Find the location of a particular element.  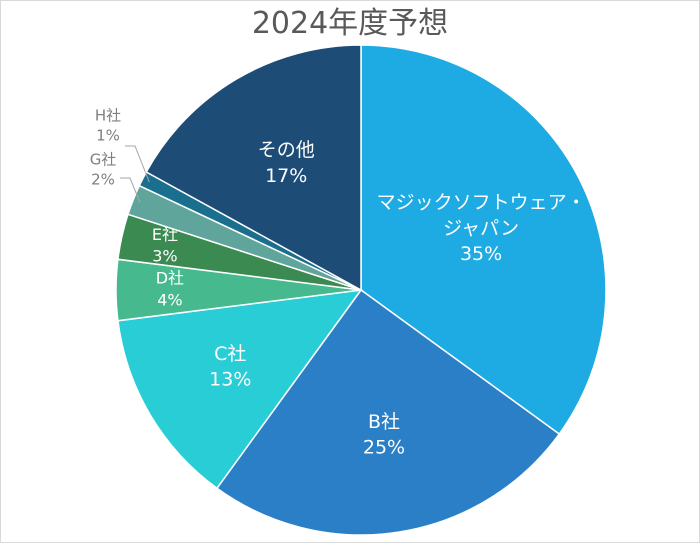

slice-percent-label-2: 25% is located at coordinates (384, 448).